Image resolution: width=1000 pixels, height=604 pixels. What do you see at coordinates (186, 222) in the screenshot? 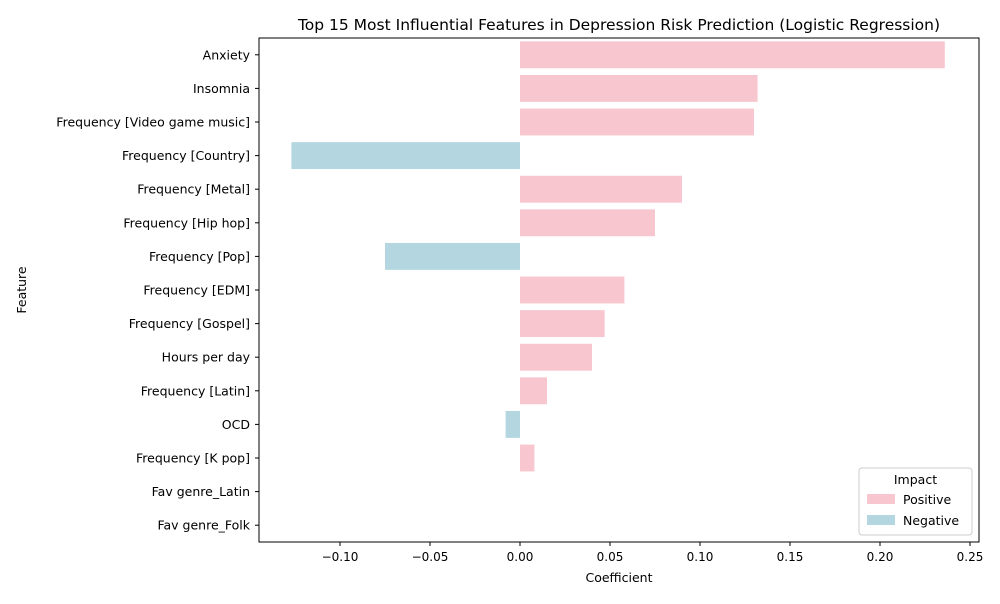
I see `y-tick-label: Frequency [Hip hop]` at bounding box center [186, 222].